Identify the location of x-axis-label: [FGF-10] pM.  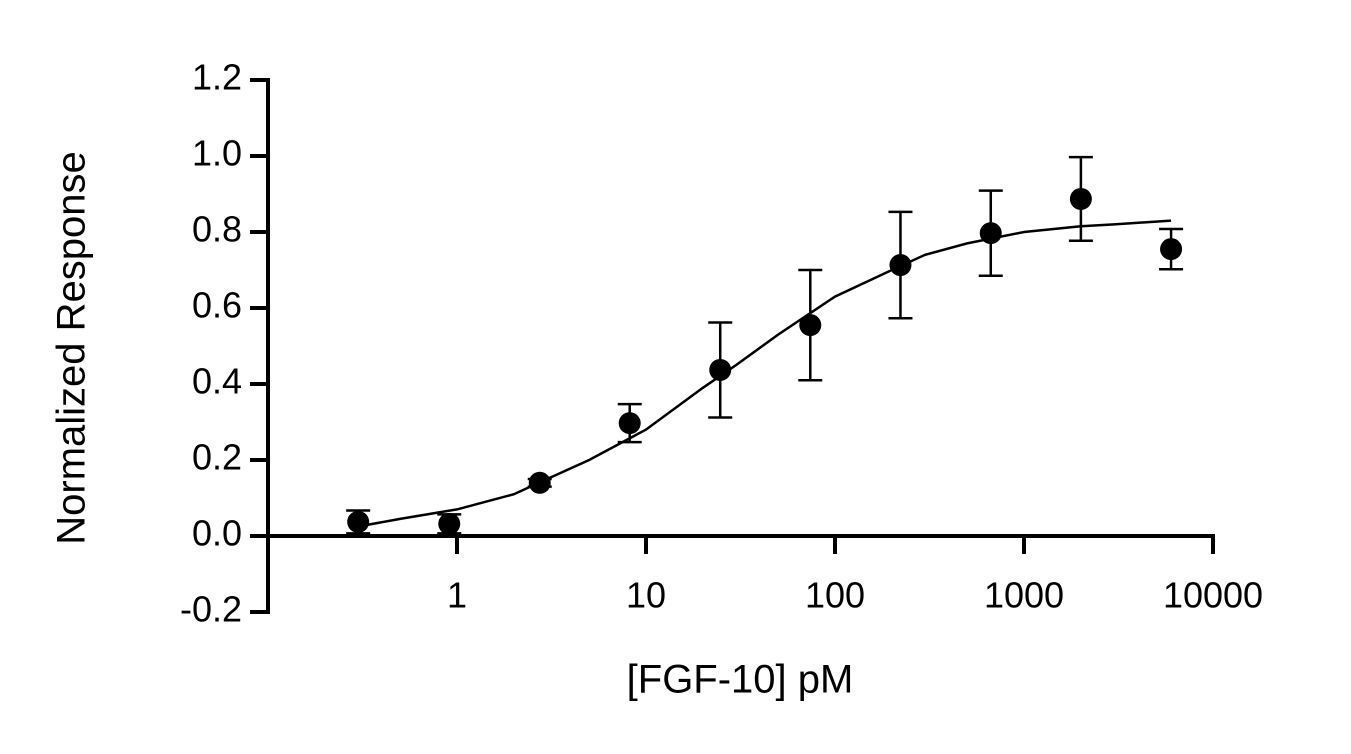
(740, 680).